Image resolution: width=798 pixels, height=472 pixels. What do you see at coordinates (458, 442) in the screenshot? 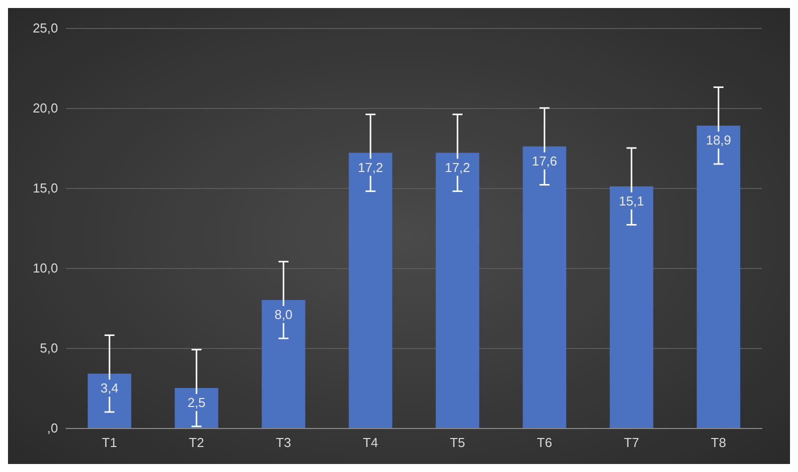
I see `x-tick-label: T5` at bounding box center [458, 442].